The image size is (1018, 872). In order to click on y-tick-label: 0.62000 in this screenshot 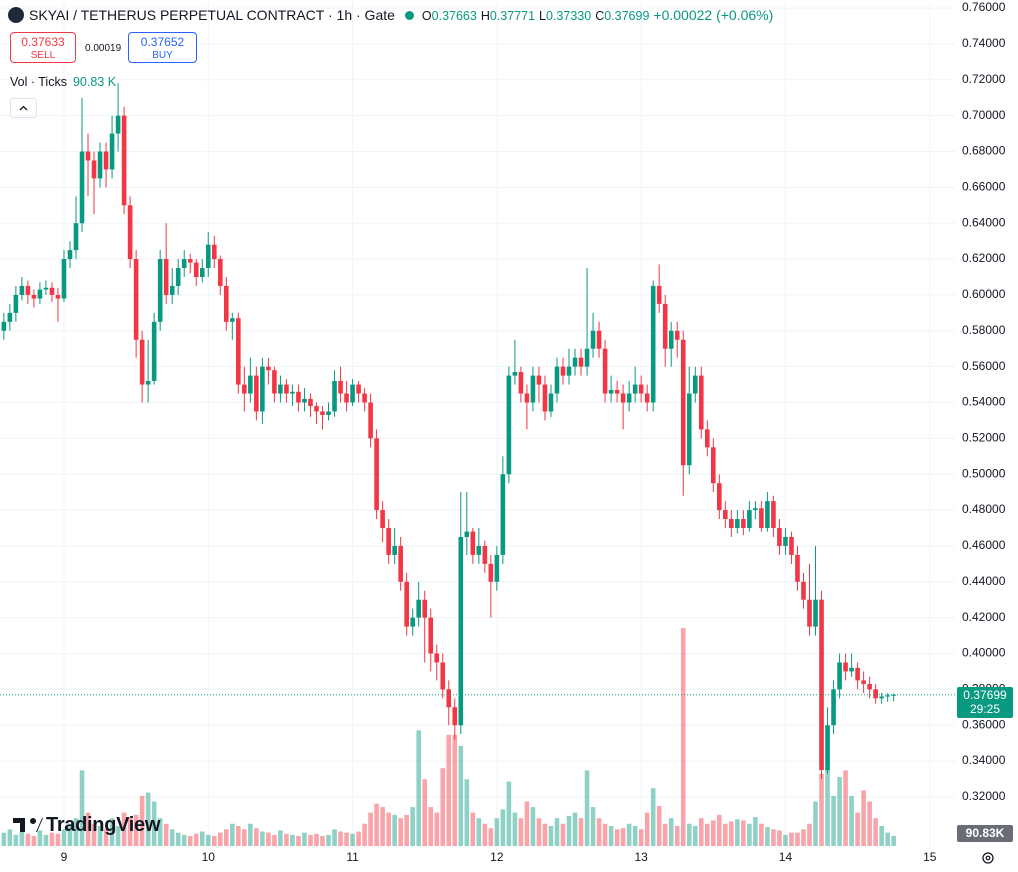, I will do `click(984, 258)`.